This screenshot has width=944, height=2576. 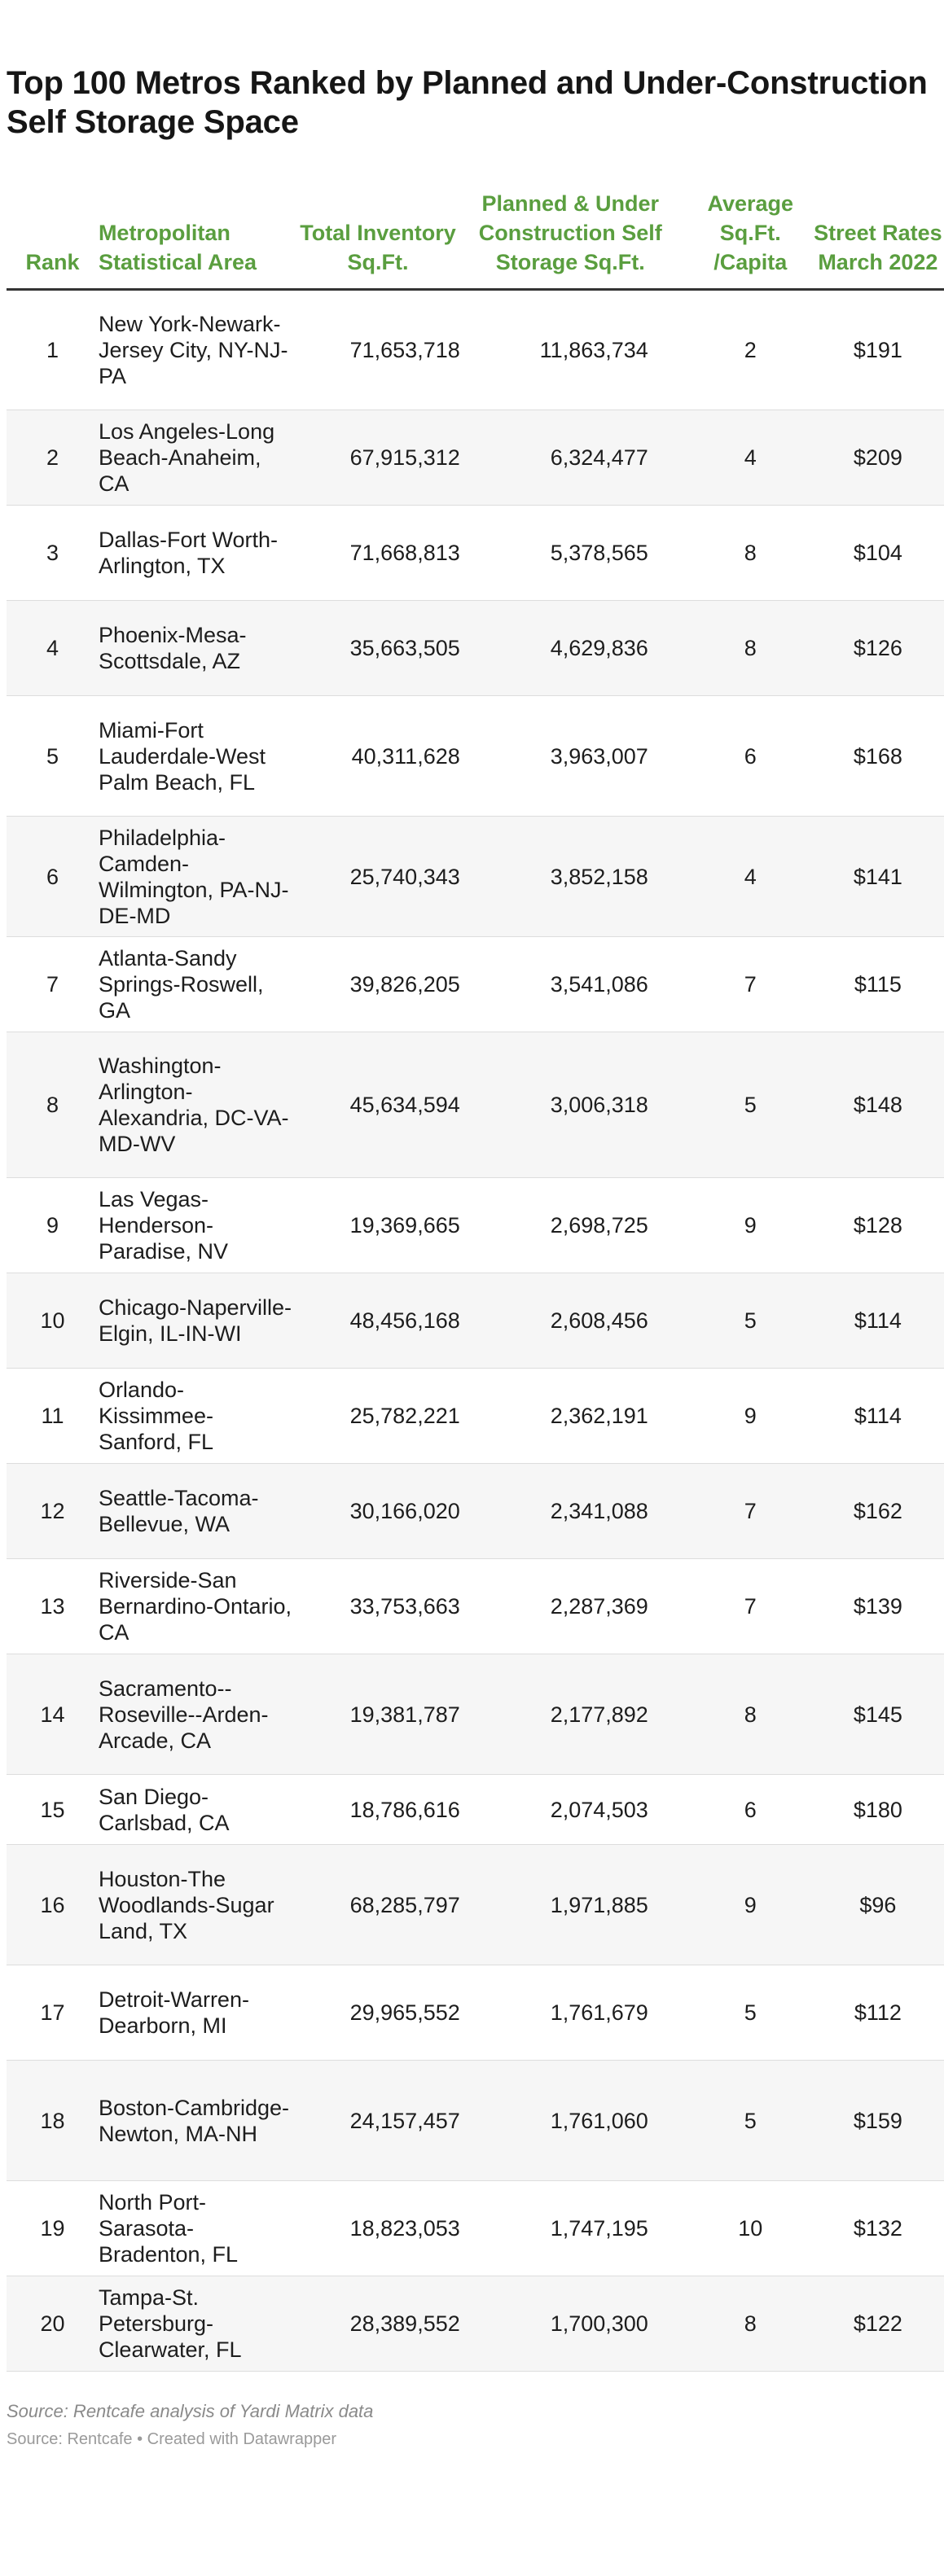 I want to click on cell-street-rate: $114, so click(x=878, y=1320).